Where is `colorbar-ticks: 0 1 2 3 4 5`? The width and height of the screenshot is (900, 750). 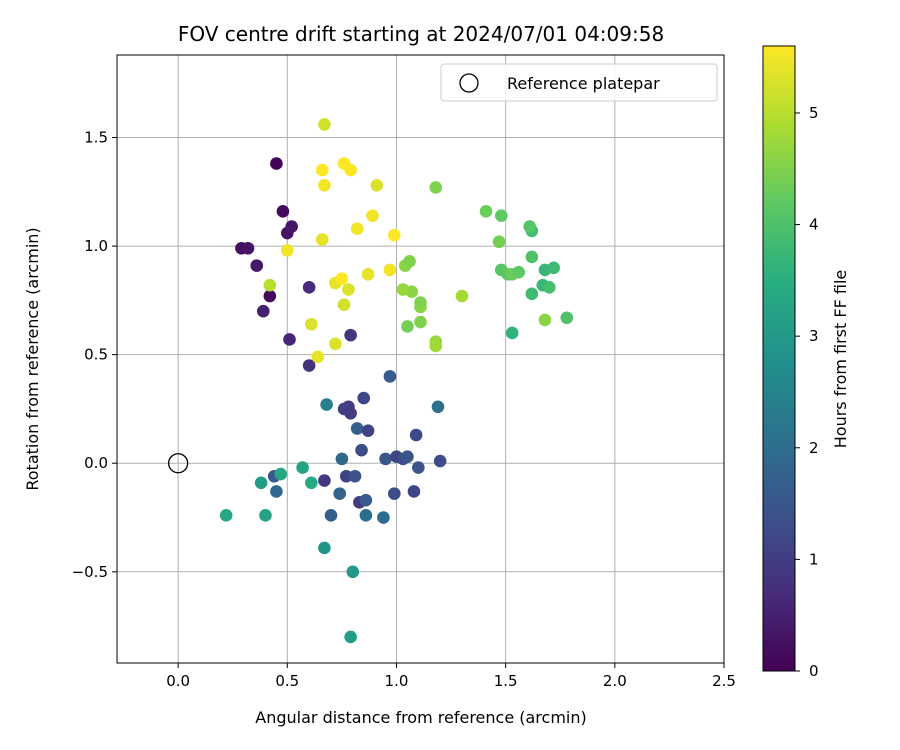
colorbar-ticks: 0 1 2 3 4 5 is located at coordinates (807, 392).